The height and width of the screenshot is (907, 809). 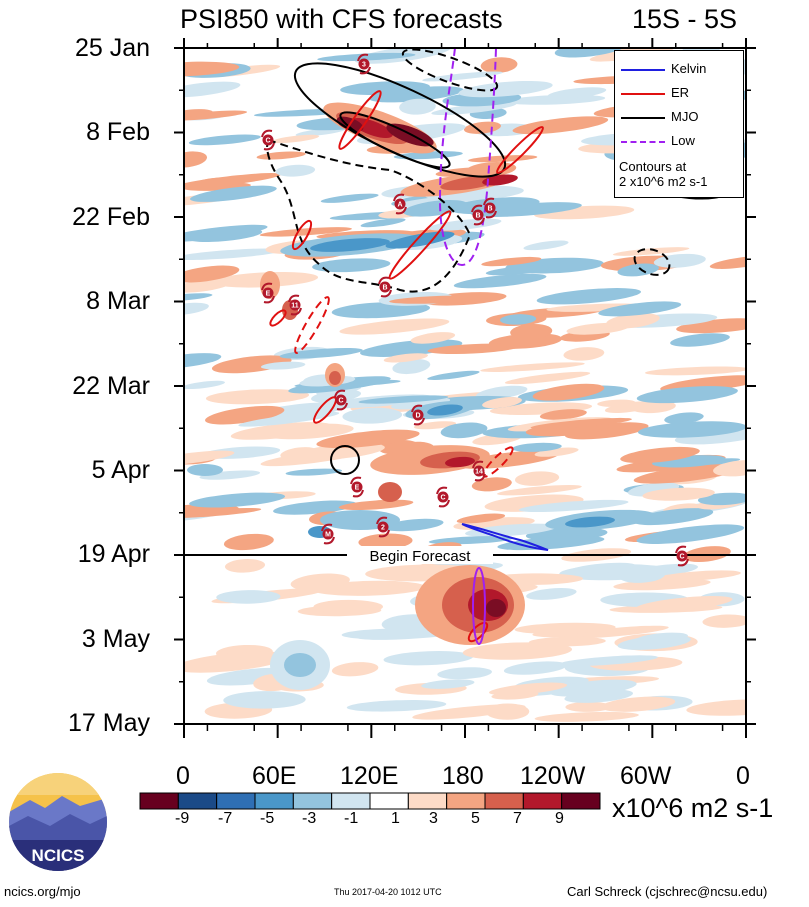 I want to click on y-tick-label: 17 May, so click(x=109, y=723).